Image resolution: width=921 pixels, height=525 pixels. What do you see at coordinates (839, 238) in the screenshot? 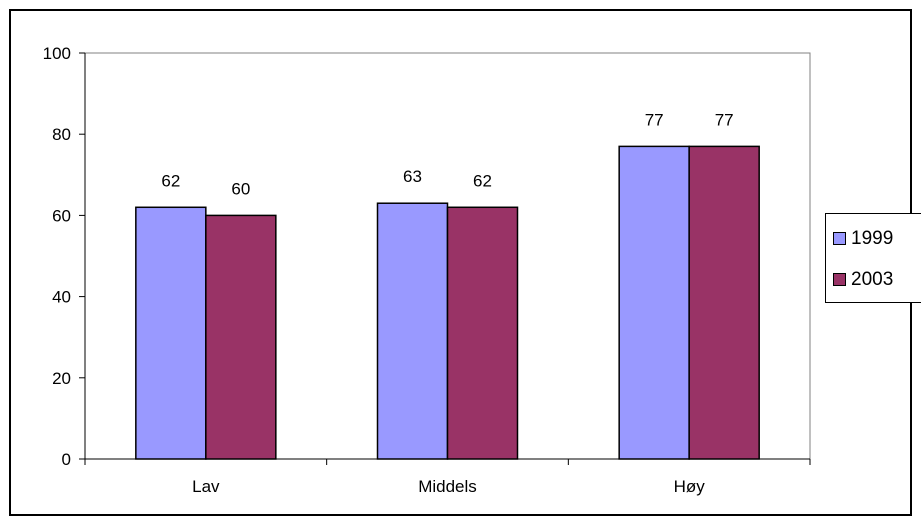
I see `legend-swatch-1999` at bounding box center [839, 238].